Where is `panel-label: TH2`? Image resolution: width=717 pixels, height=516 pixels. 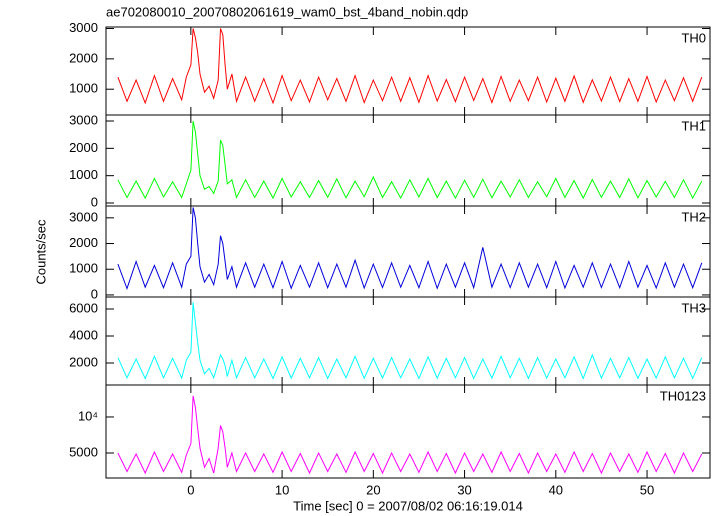 panel-label: TH2 is located at coordinates (693, 216).